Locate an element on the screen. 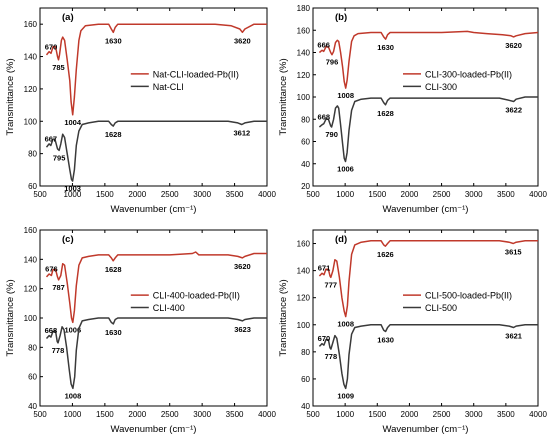 The height and width of the screenshot is (440, 550). peak-label: 1626 is located at coordinates (385, 254).